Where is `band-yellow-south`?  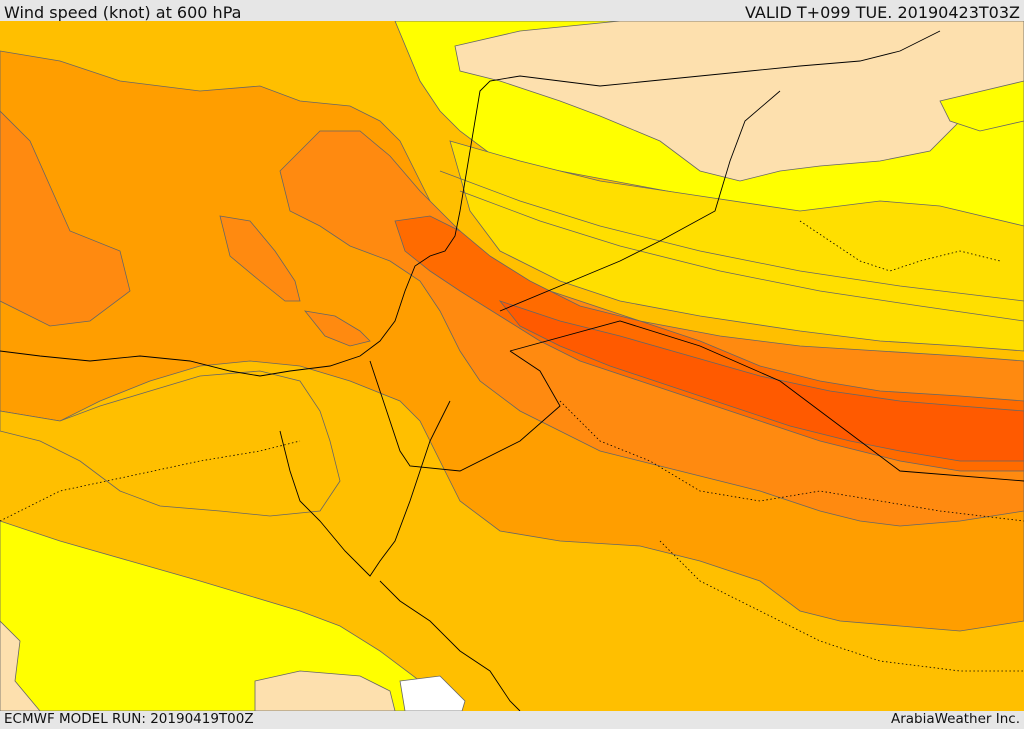 band-yellow-south is located at coordinates (225, 615).